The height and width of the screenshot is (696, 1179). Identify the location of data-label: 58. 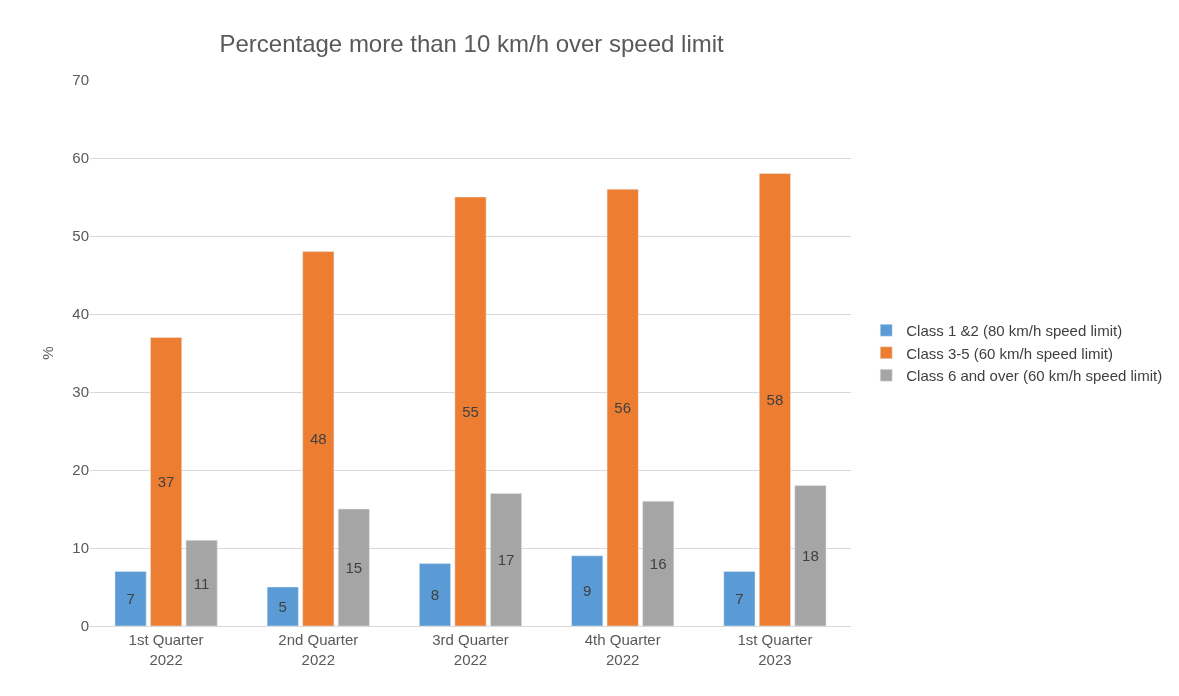
(775, 400).